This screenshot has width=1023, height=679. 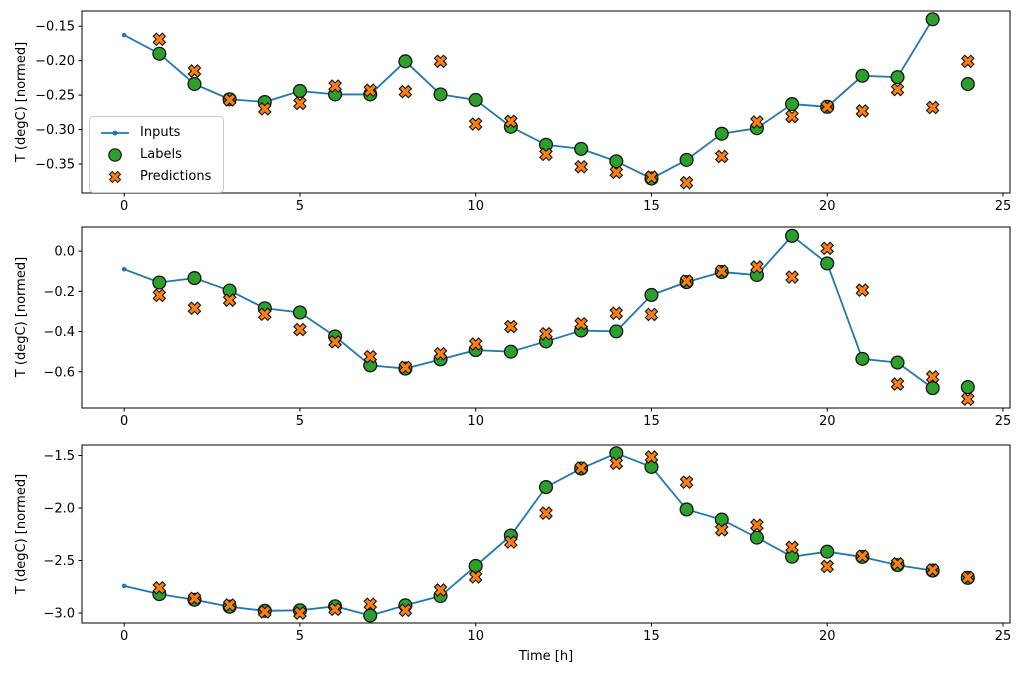 I want to click on subplot-2-x-tick-label: 10, so click(x=475, y=421).